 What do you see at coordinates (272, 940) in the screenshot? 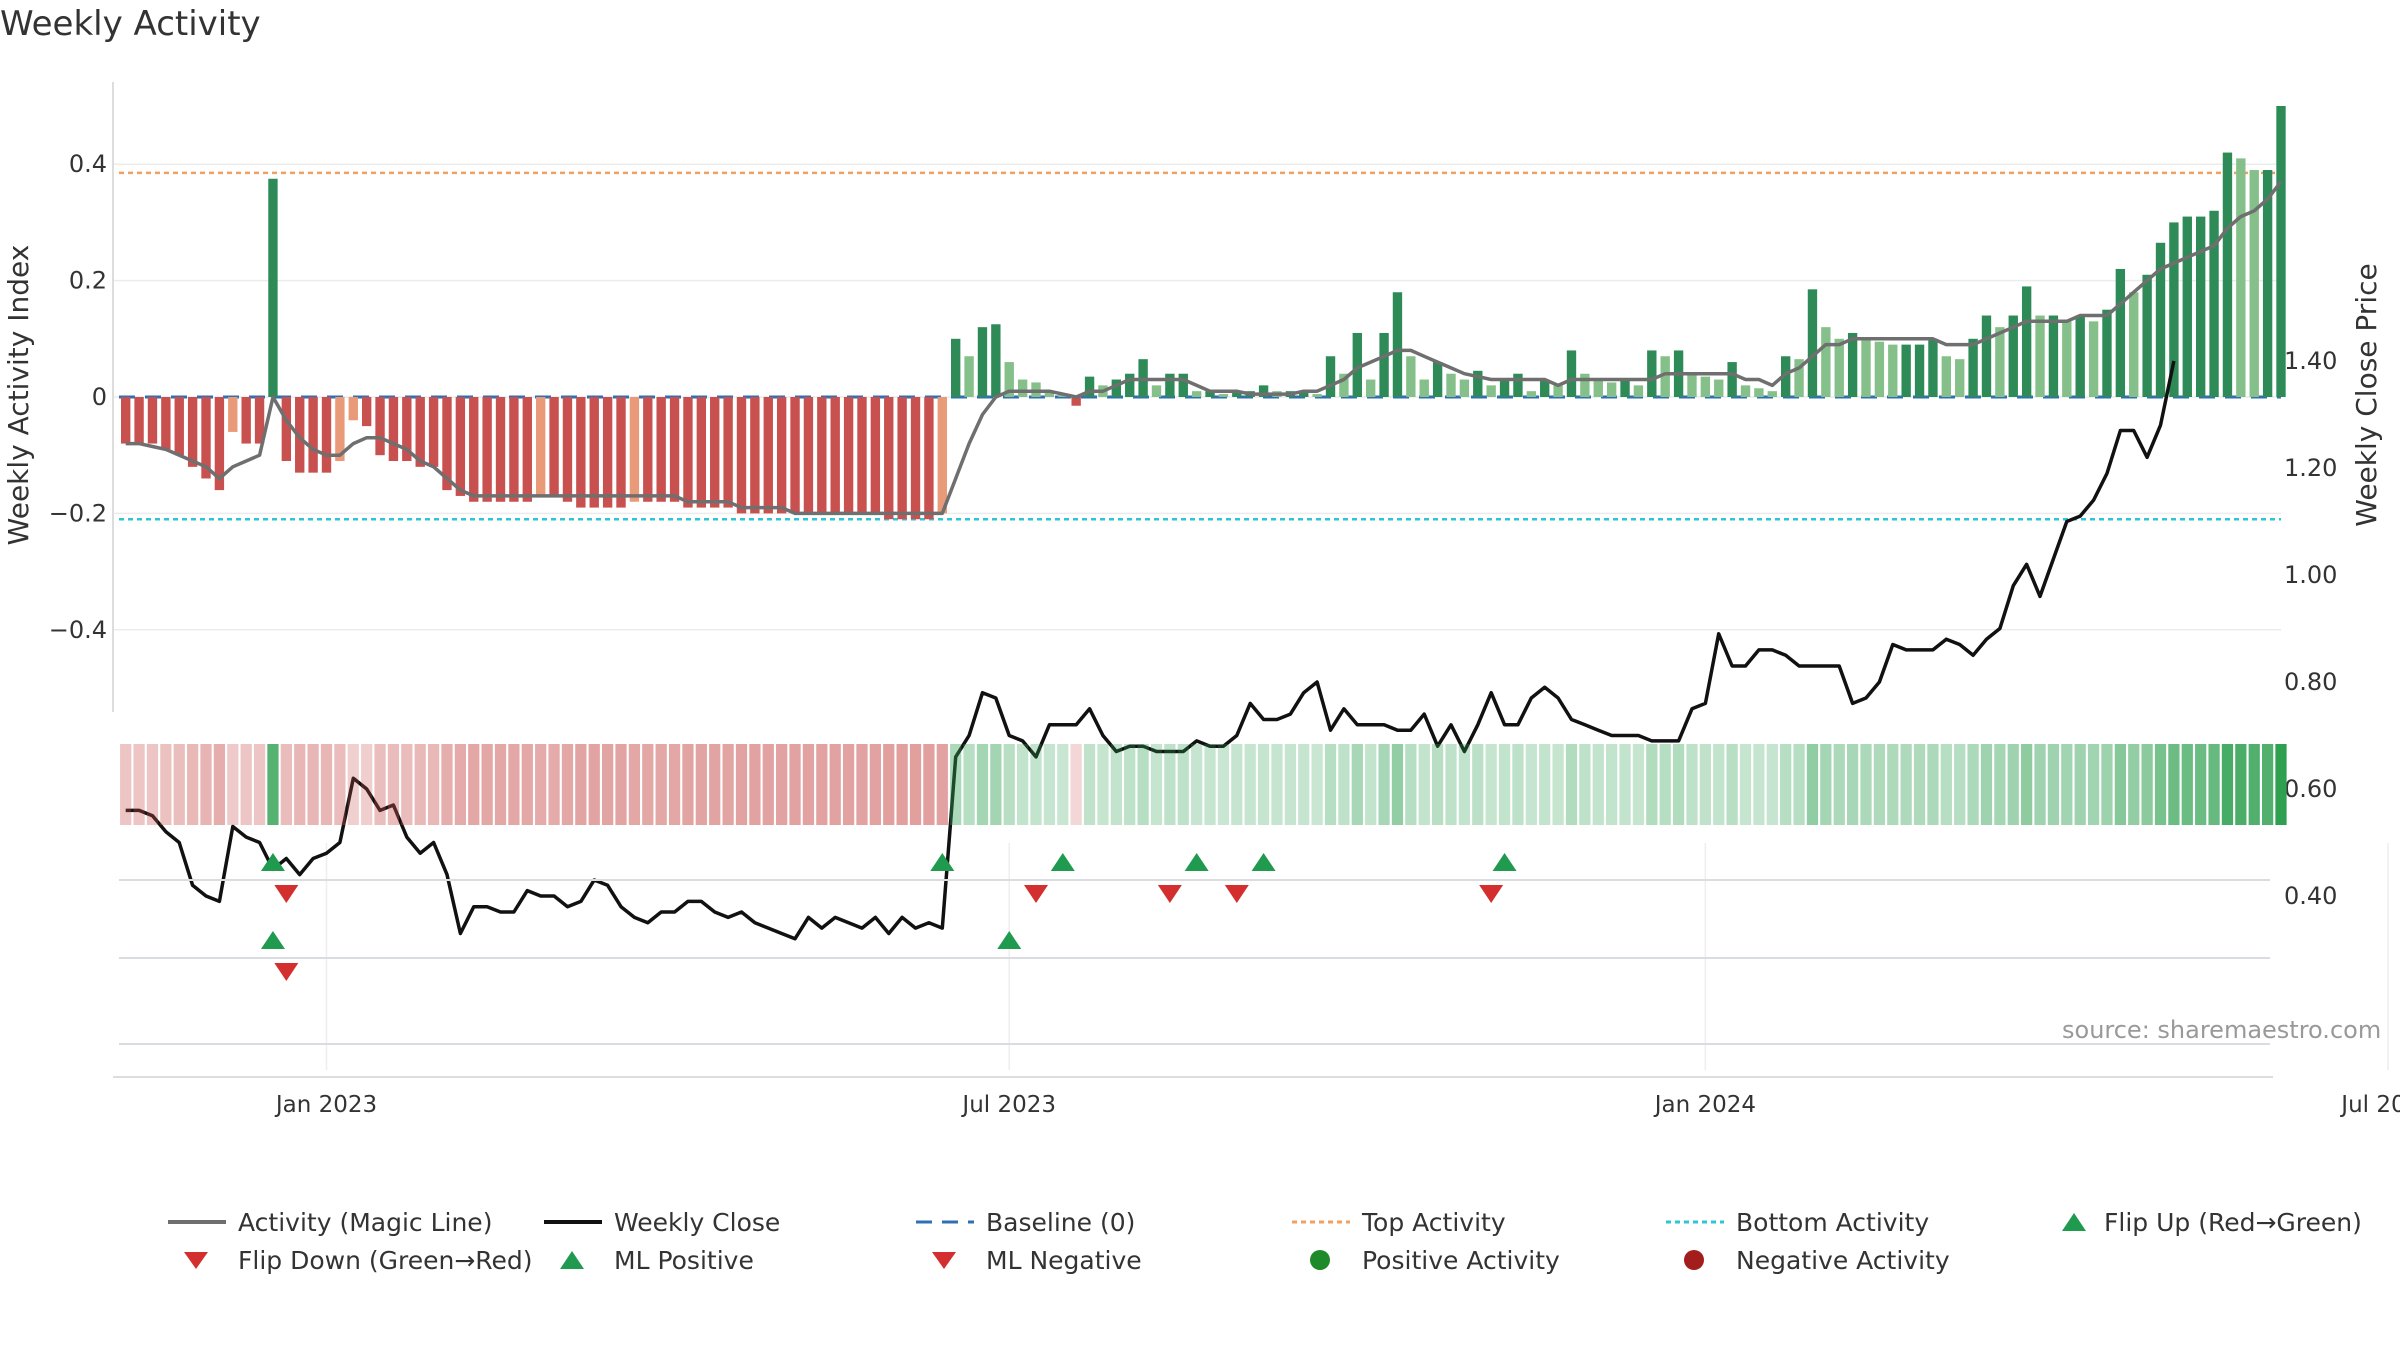
I see `ml-positive-marker` at bounding box center [272, 940].